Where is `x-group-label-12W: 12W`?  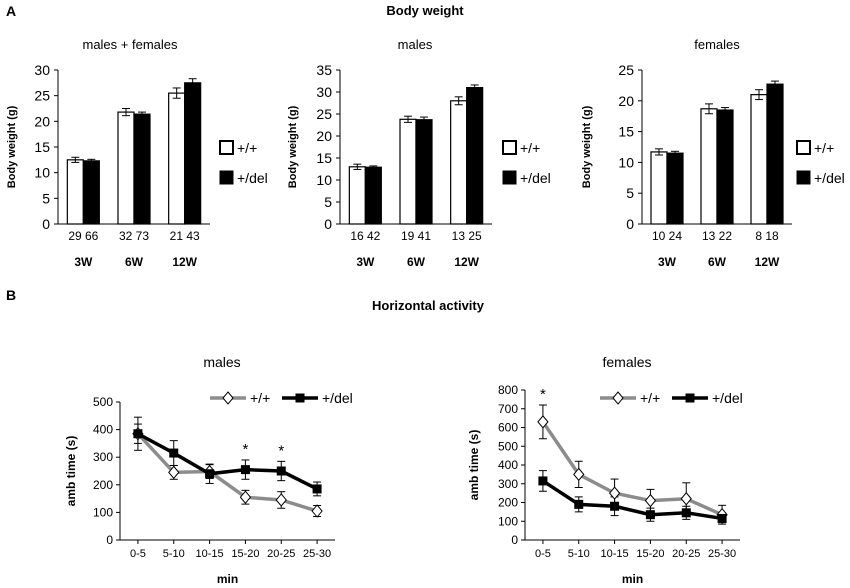 x-group-label-12W: 12W is located at coordinates (184, 262).